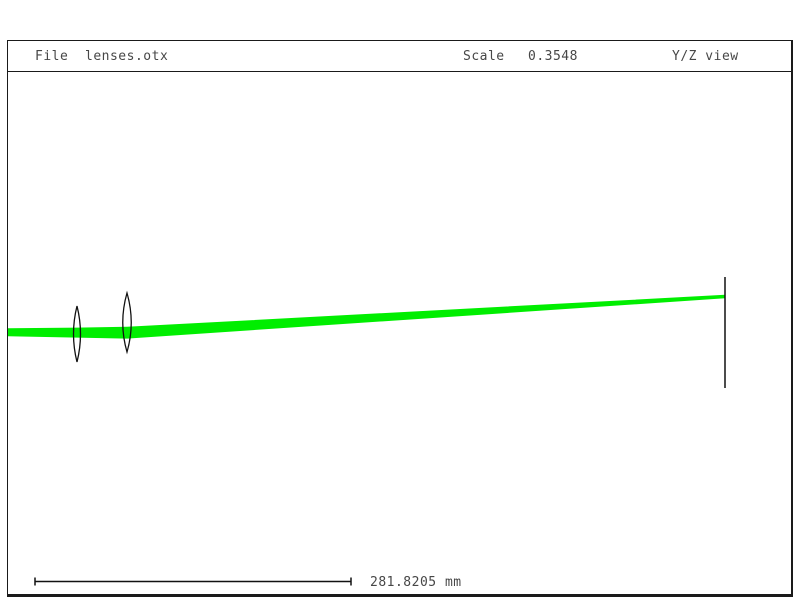 Image resolution: width=800 pixels, height=600 pixels. I want to click on file-name: lenses.otx, so click(127, 56).